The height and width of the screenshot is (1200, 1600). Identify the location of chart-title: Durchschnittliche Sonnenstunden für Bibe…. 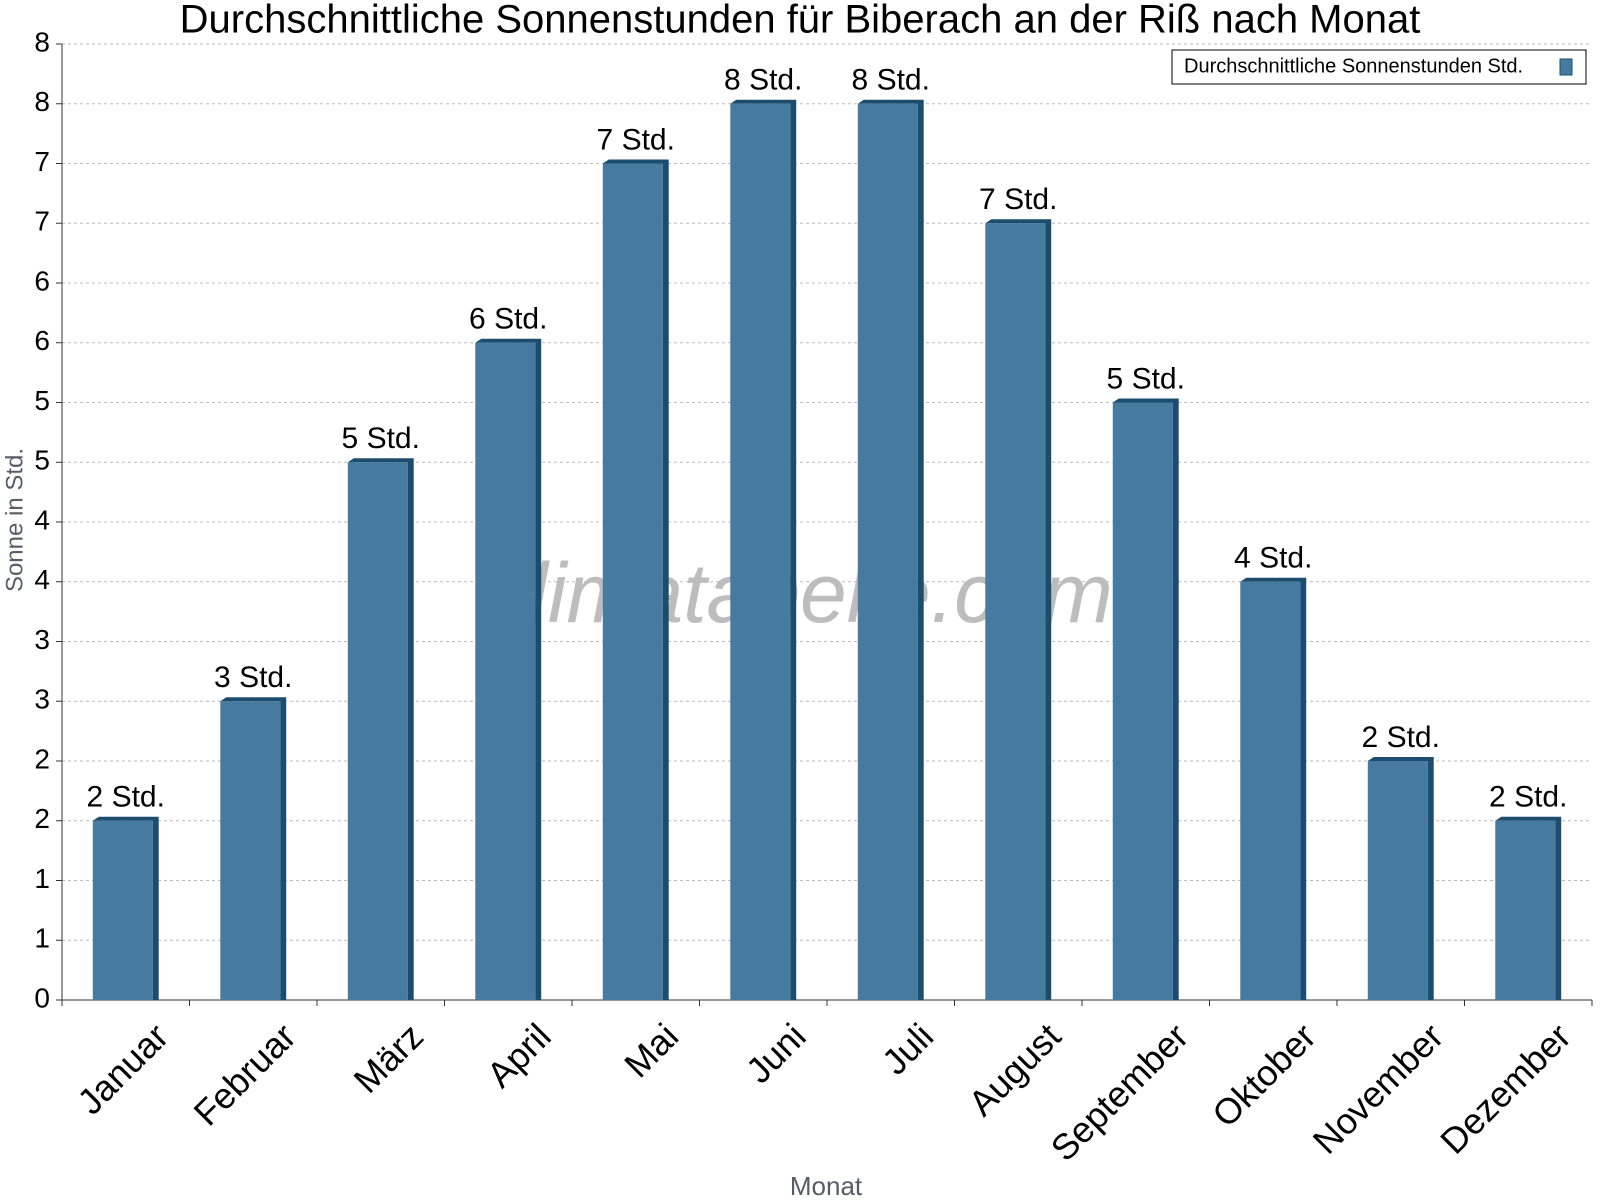
(800, 21).